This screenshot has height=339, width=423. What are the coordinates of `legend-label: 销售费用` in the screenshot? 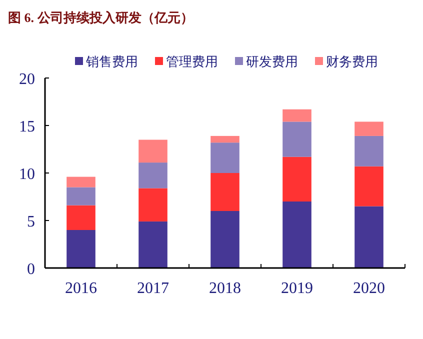 It's located at (111, 61).